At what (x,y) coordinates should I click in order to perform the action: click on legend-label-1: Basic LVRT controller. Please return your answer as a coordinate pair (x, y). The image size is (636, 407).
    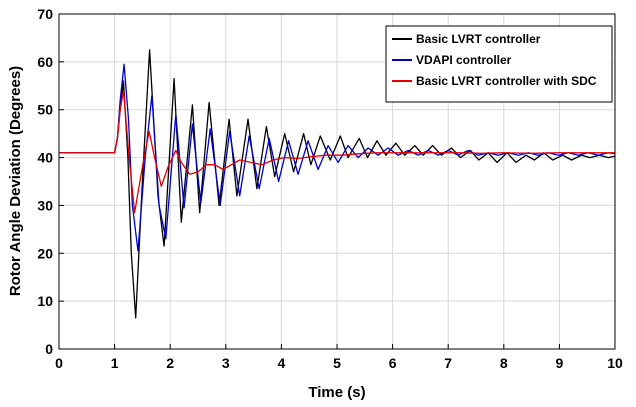
    Looking at the image, I should click on (478, 39).